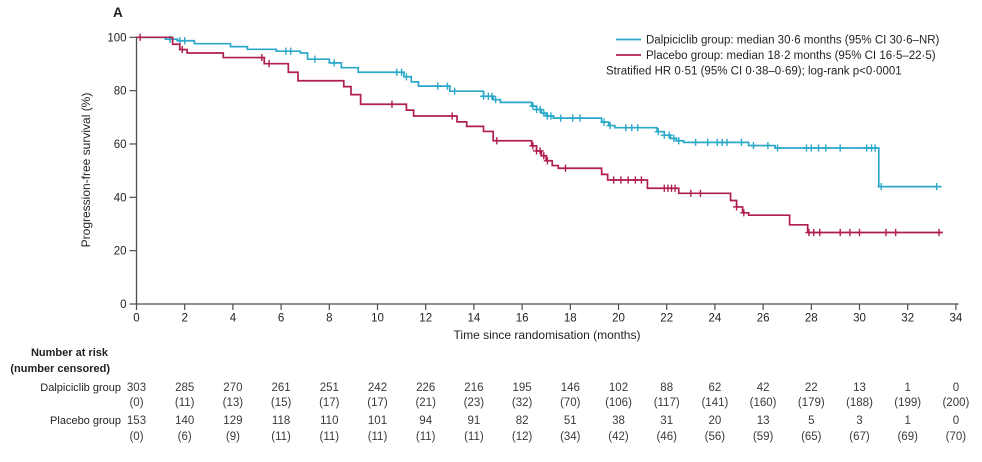 This screenshot has height=462, width=982. Describe the element at coordinates (666, 421) in the screenshot. I see `risk-at-risk-value: 31` at that location.